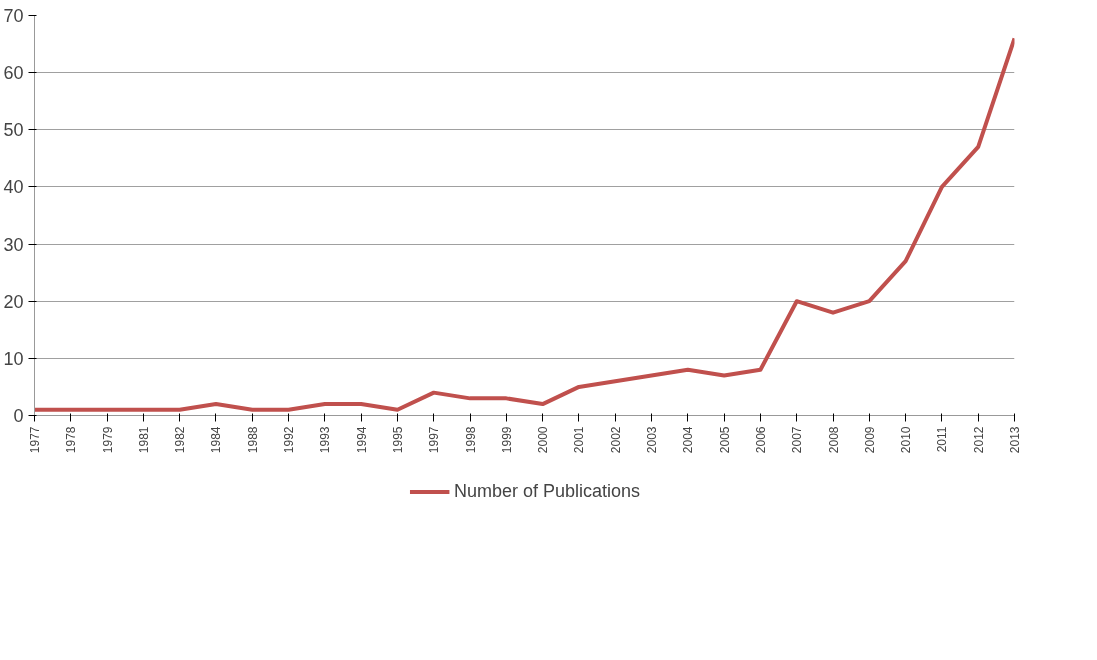 Image resolution: width=1097 pixels, height=660 pixels. What do you see at coordinates (13, 244) in the screenshot?
I see `y-tick-label: 30` at bounding box center [13, 244].